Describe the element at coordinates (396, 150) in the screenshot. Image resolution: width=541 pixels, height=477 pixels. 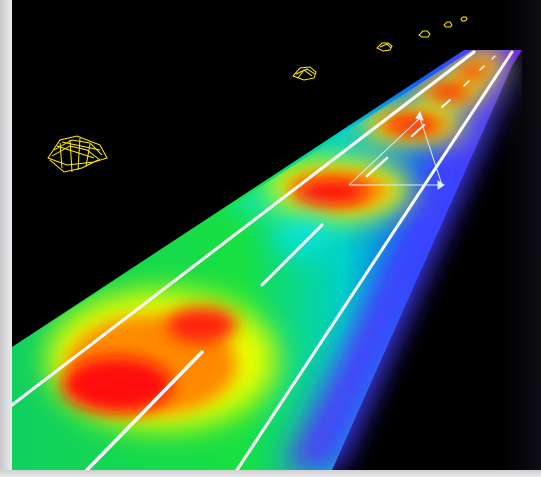
I see `vector-arrows` at that location.